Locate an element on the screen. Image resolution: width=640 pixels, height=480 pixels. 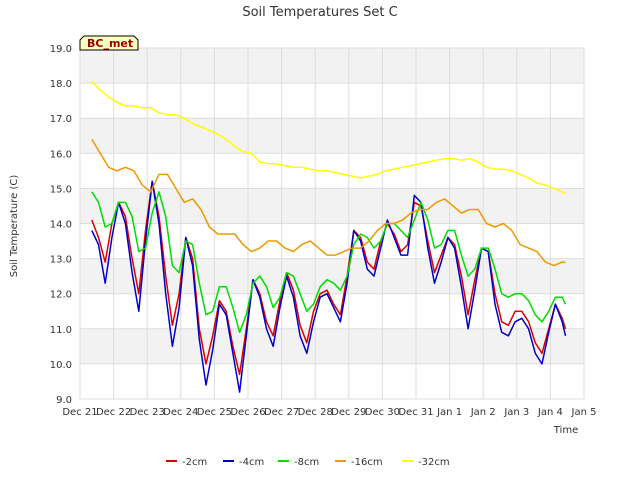
x-tick-label: Dec 26 is located at coordinates (247, 412).